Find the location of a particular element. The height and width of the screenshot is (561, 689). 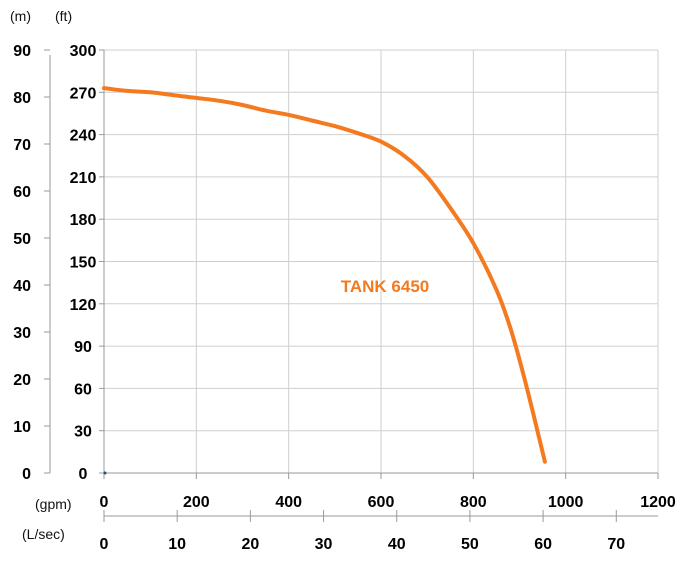

x-lsec-tick-label: 70 is located at coordinates (616, 544).